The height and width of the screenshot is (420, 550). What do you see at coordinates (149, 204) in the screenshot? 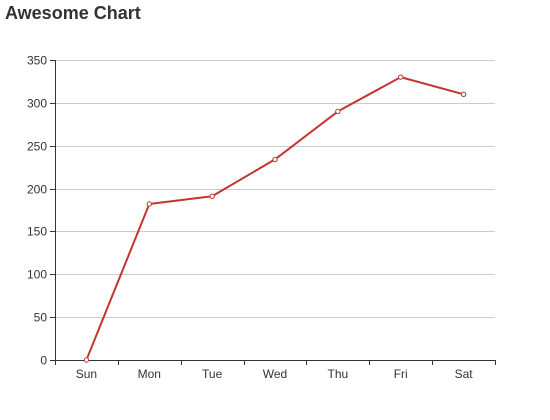
I see `data-point-mon` at bounding box center [149, 204].